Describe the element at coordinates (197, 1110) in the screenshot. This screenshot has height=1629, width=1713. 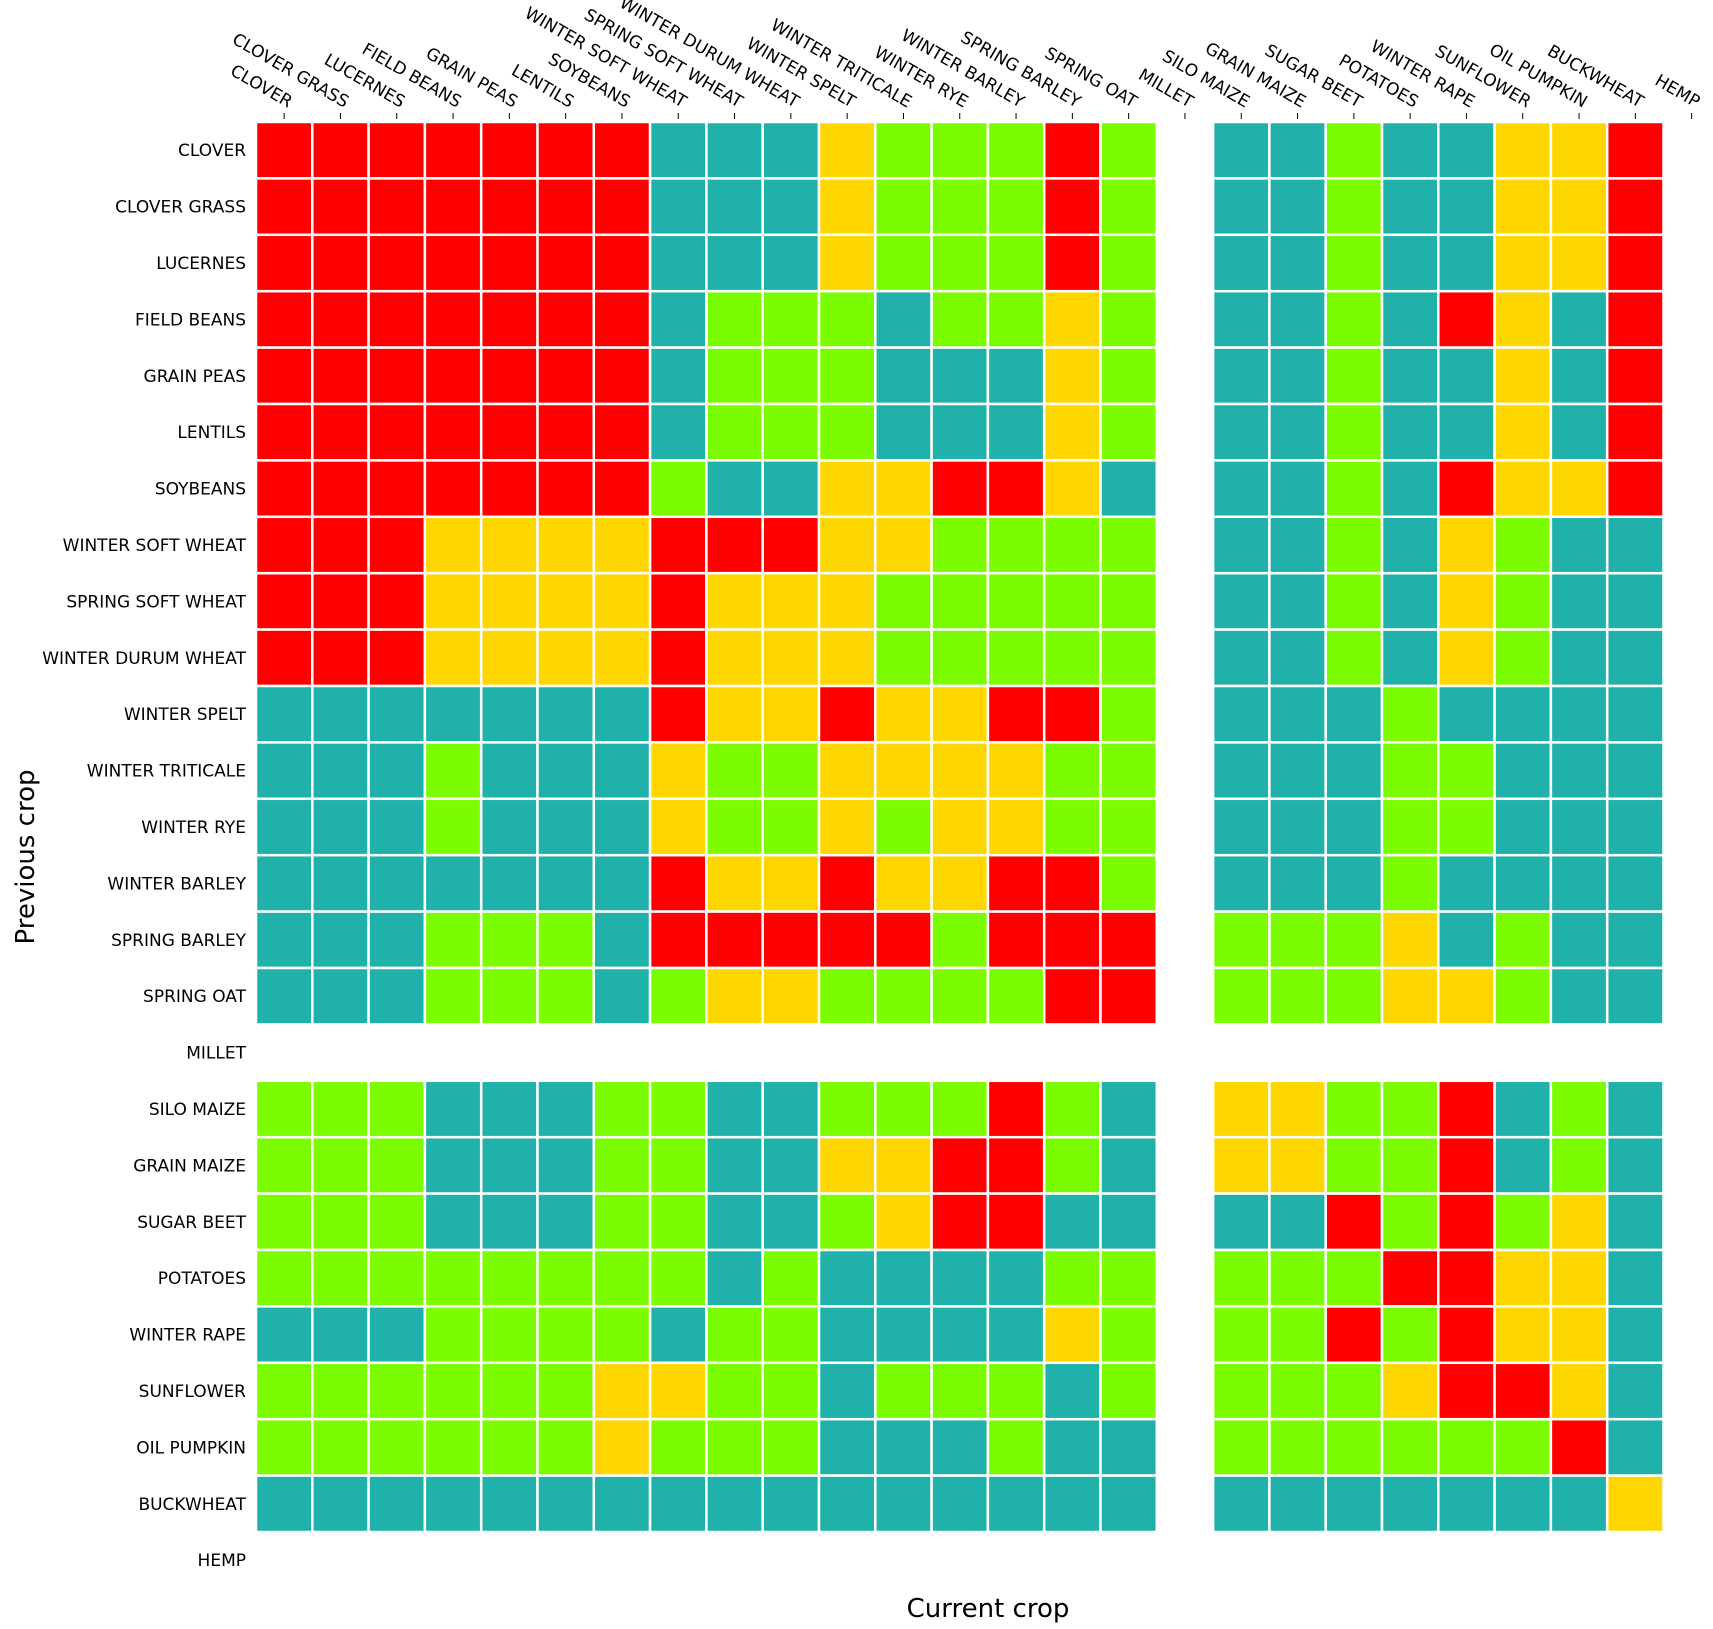
I see `y-tick-label: SILO MAIZE` at that location.